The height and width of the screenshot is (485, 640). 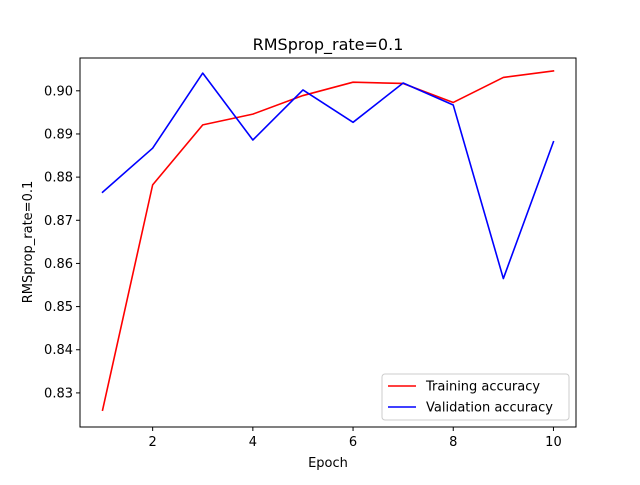 What do you see at coordinates (328, 45) in the screenshot?
I see `chart-title: RMSprop_rate=0.1` at bounding box center [328, 45].